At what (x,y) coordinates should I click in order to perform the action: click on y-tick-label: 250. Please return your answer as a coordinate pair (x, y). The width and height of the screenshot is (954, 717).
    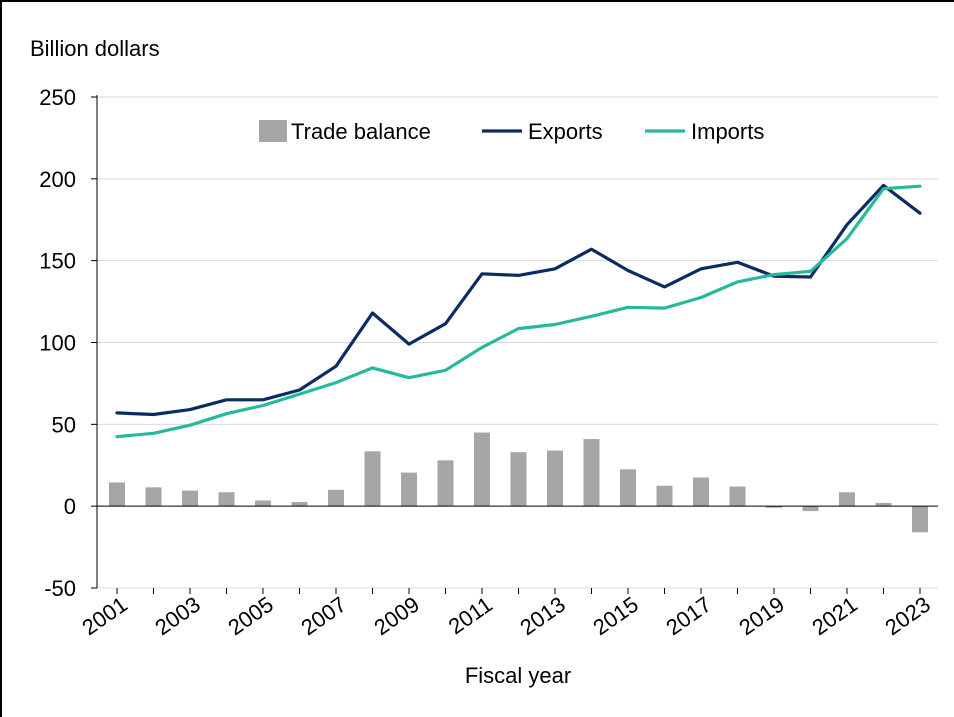
    Looking at the image, I should click on (57, 97).